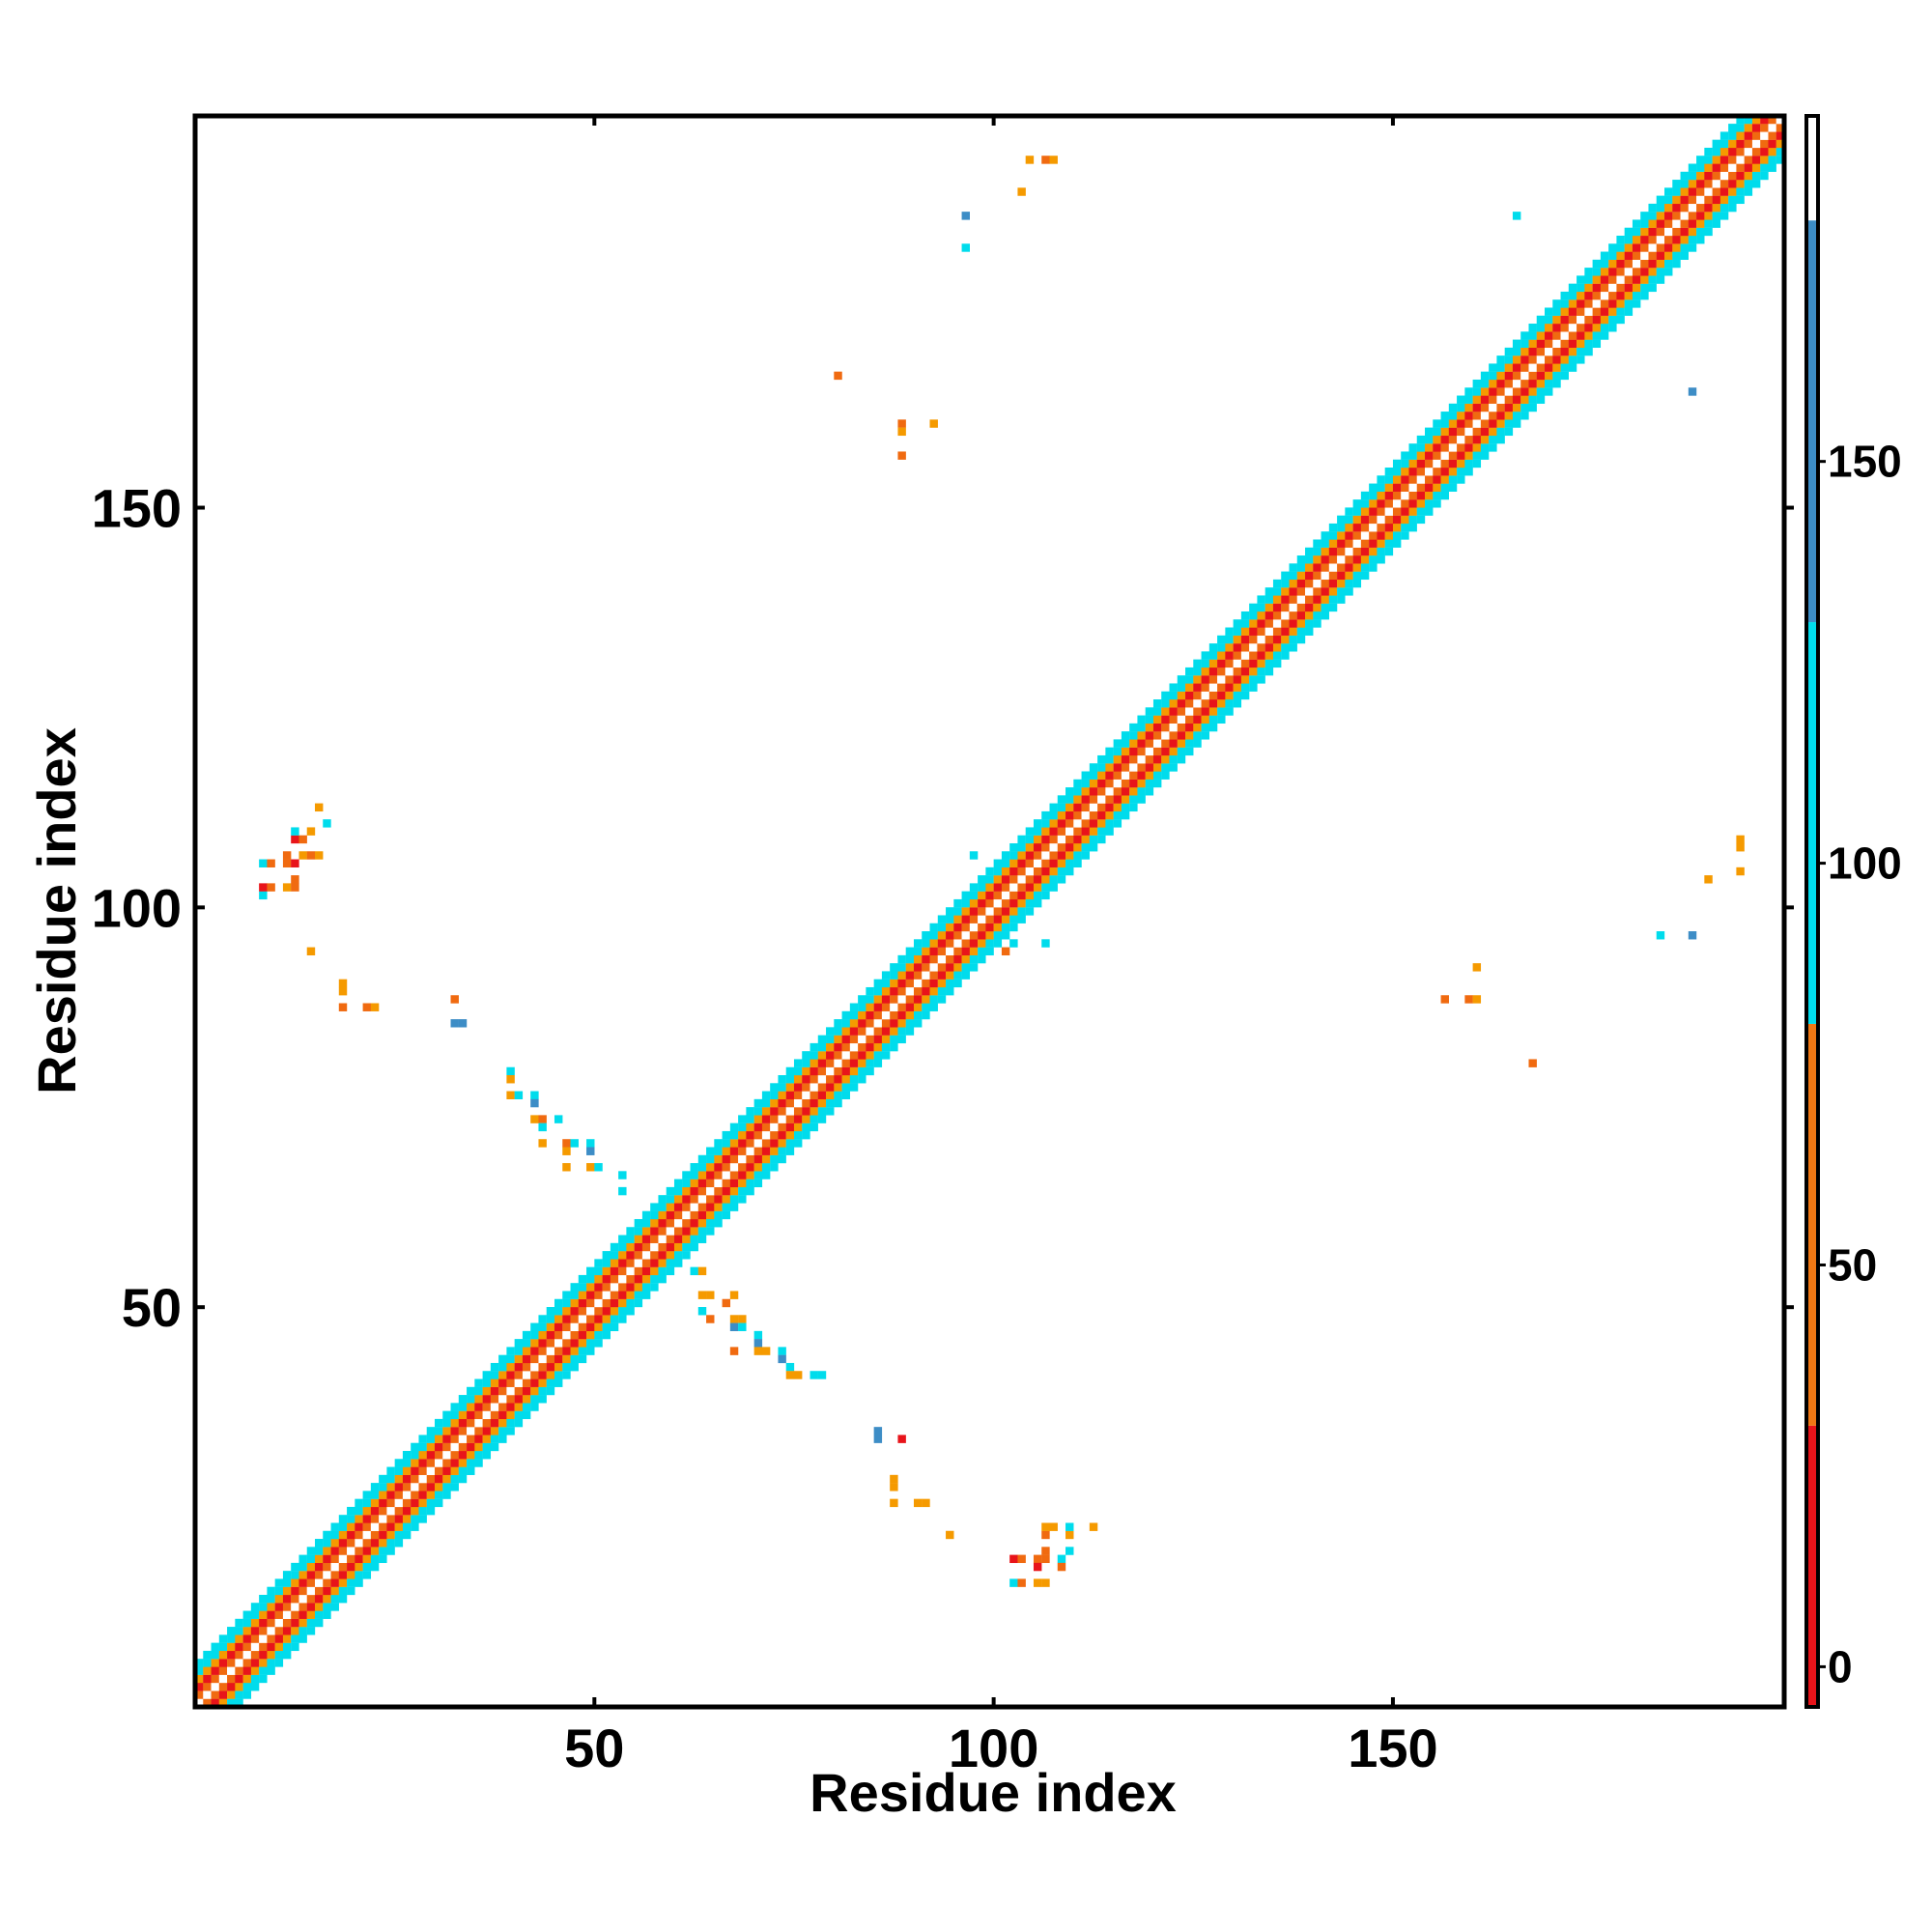 The width and height of the screenshot is (1932, 1932). I want to click on colorbar-band, so click(1812, 168).